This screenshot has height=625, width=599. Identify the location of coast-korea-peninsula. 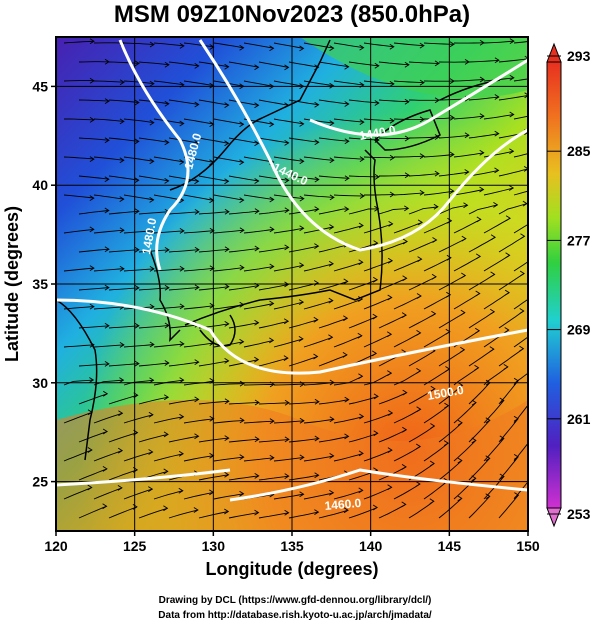
(165, 296).